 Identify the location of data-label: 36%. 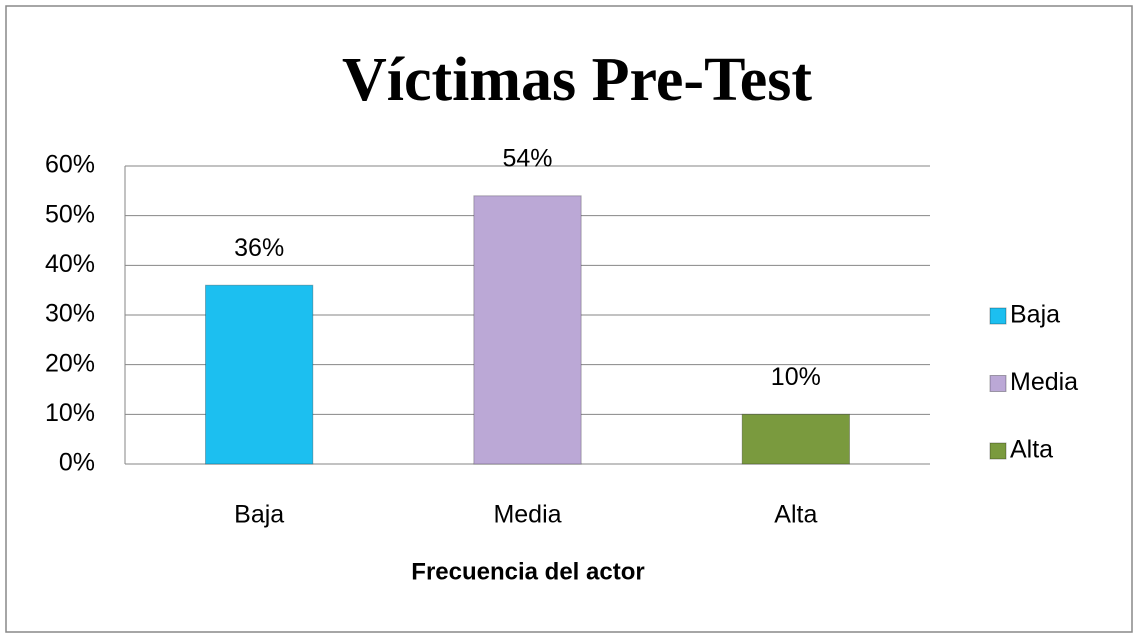
(259, 248).